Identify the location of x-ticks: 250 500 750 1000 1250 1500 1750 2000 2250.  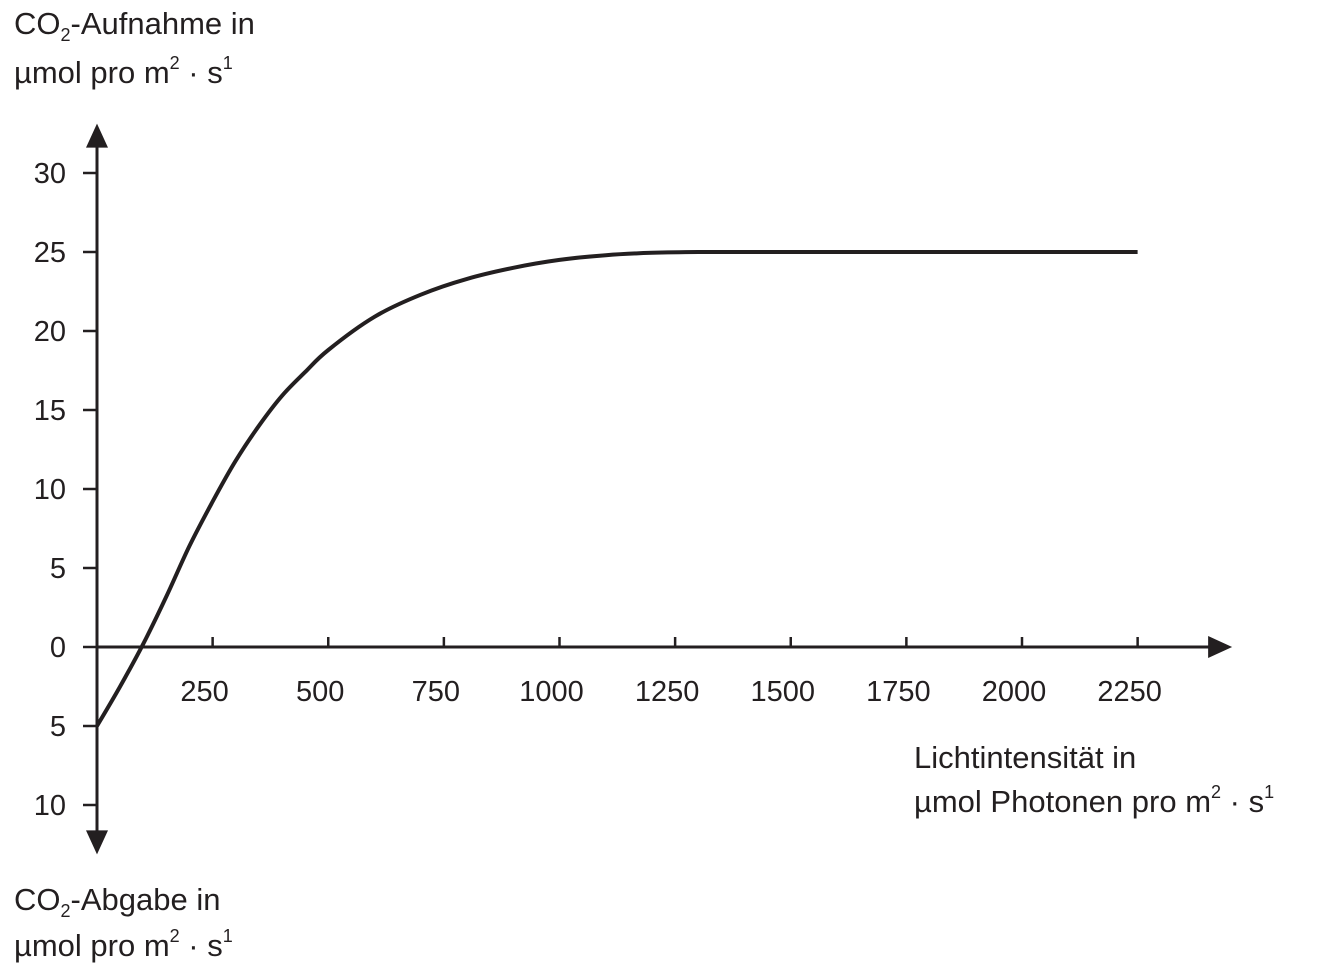
(671, 672).